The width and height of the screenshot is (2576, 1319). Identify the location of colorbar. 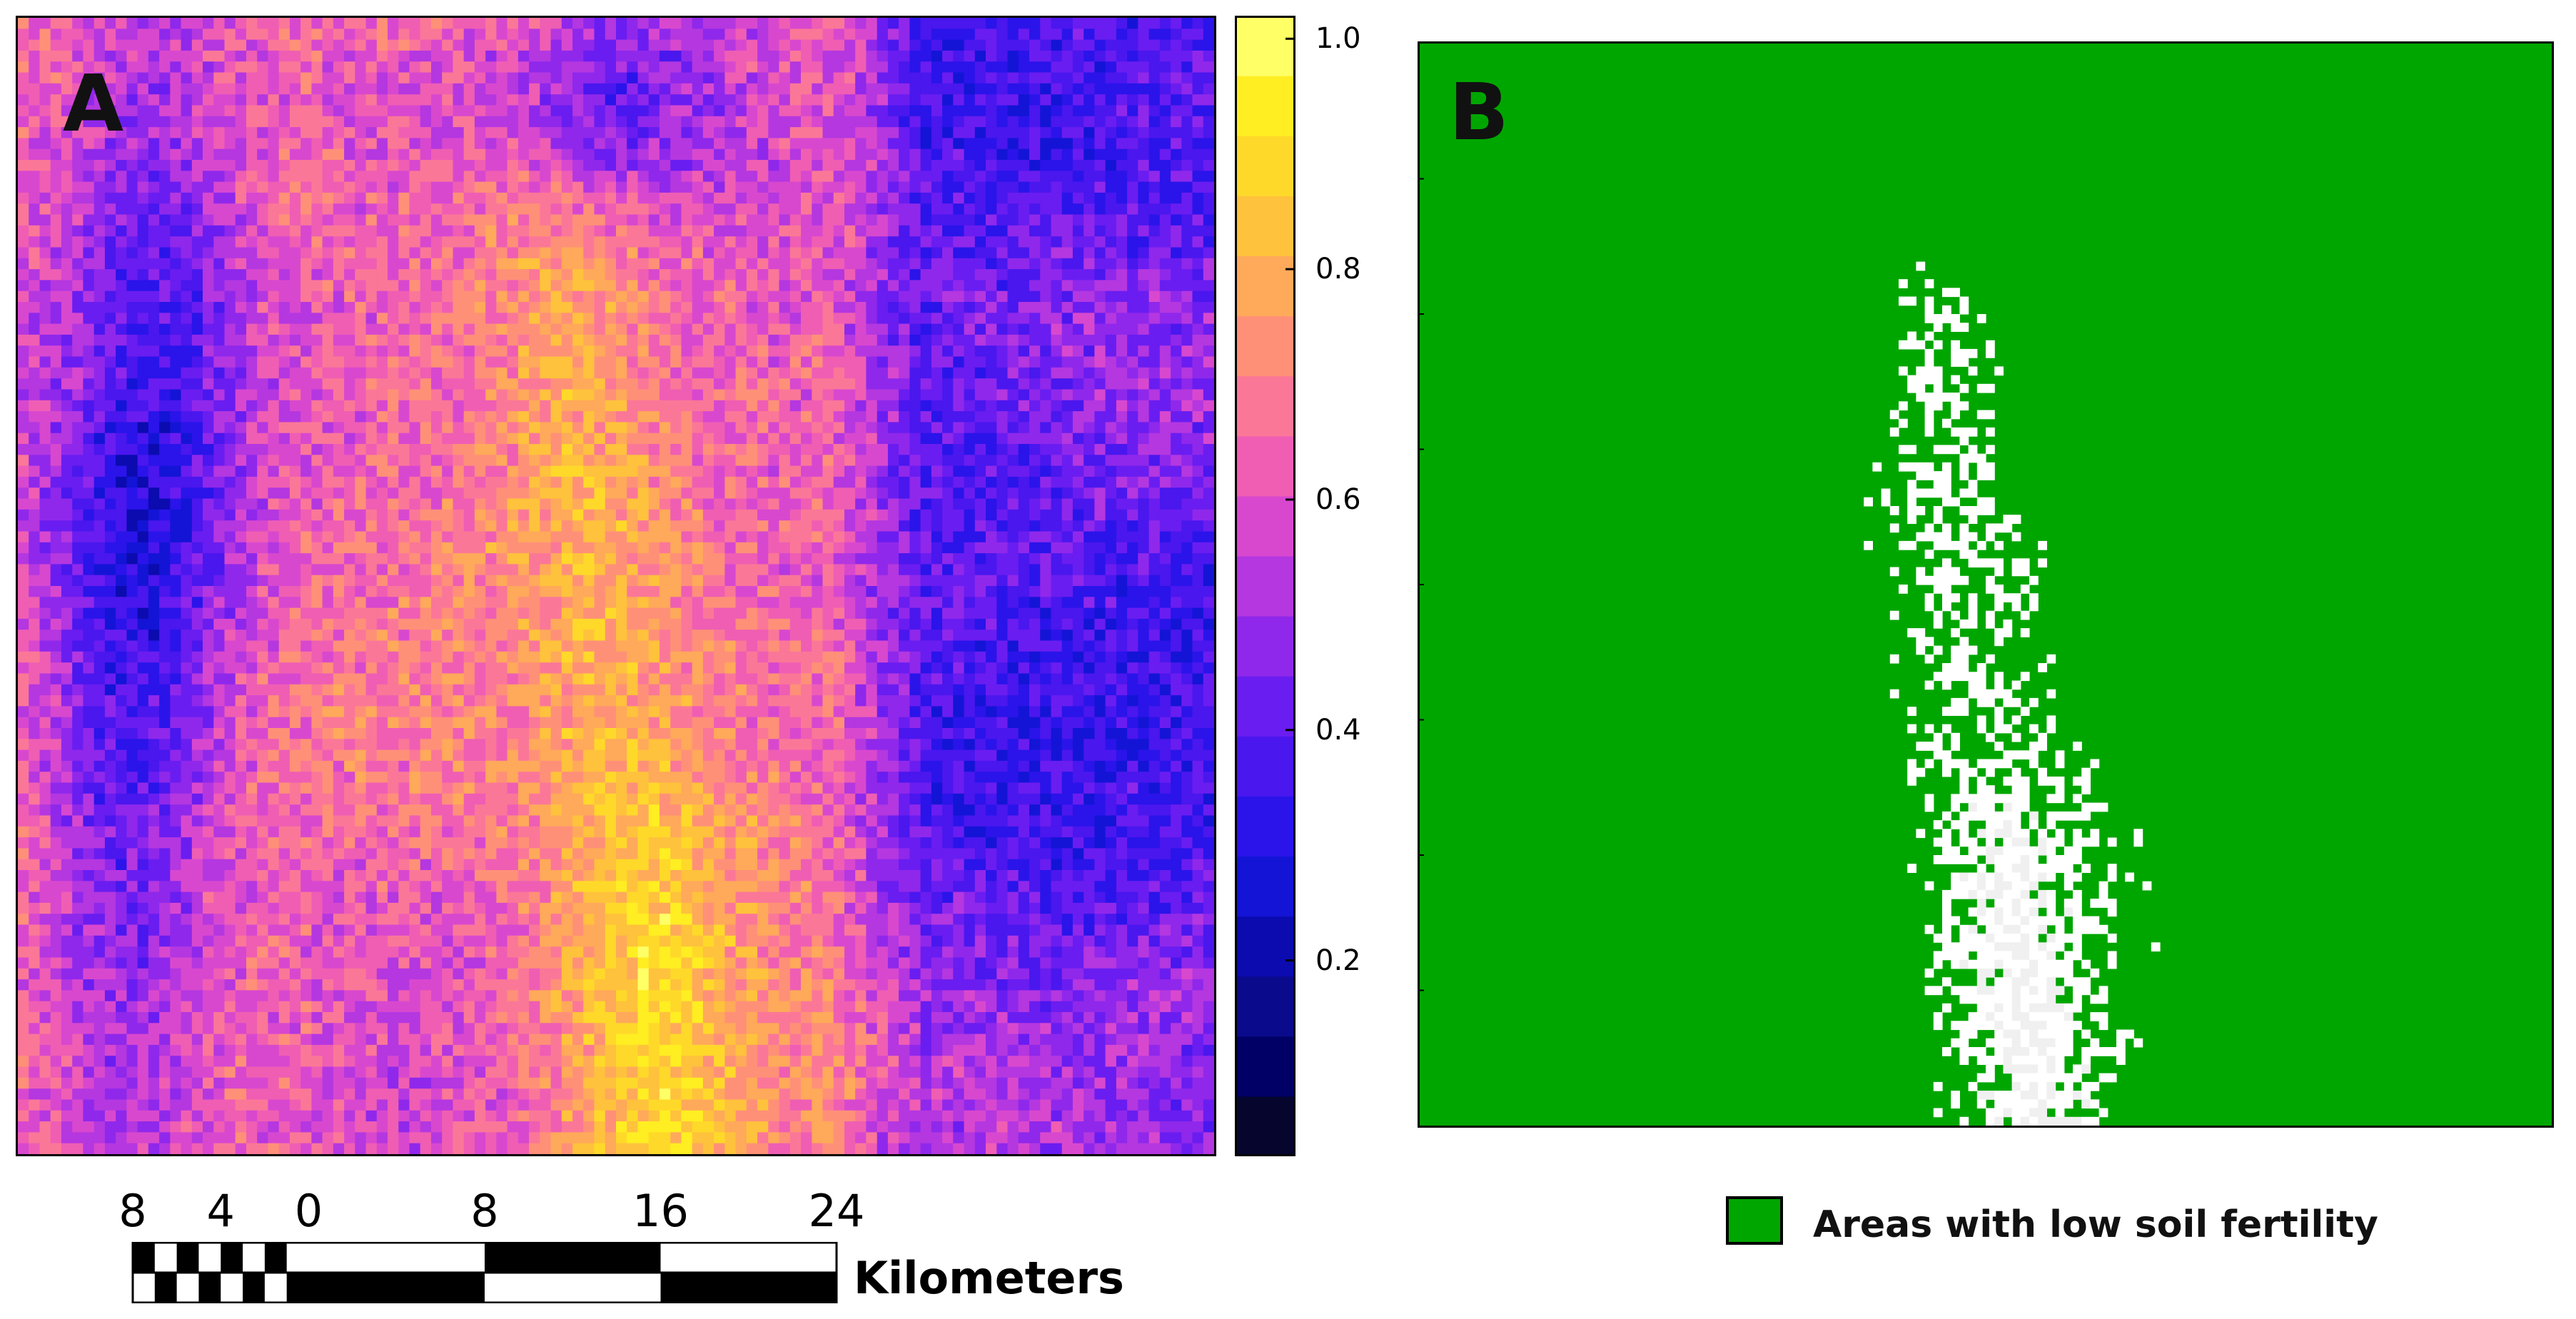
(1265, 586).